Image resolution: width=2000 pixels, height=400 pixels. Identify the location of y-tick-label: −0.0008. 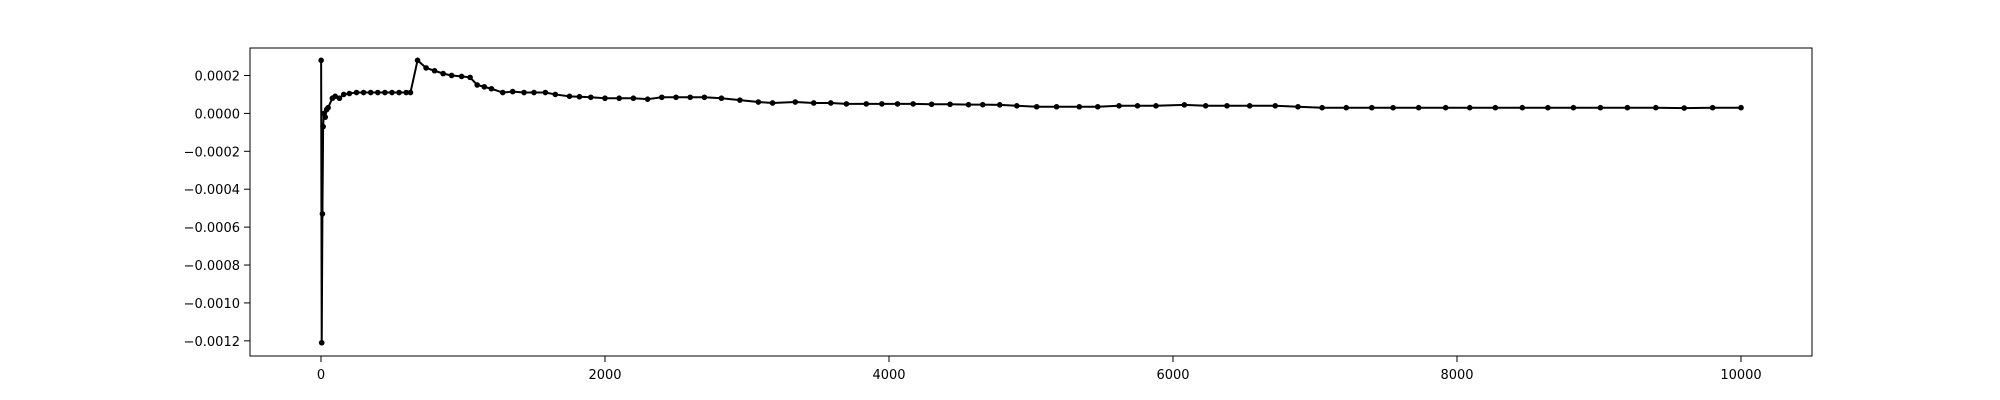
(212, 266).